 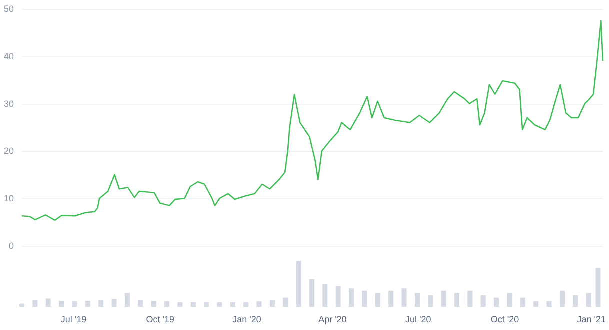 What do you see at coordinates (332, 319) in the screenshot?
I see `x-tick-label: Apr '20` at bounding box center [332, 319].